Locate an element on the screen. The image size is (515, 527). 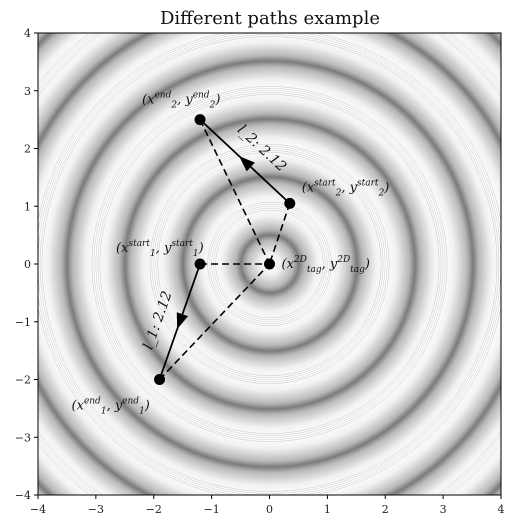
path-arrow-l1 is located at coordinates (182, 321).